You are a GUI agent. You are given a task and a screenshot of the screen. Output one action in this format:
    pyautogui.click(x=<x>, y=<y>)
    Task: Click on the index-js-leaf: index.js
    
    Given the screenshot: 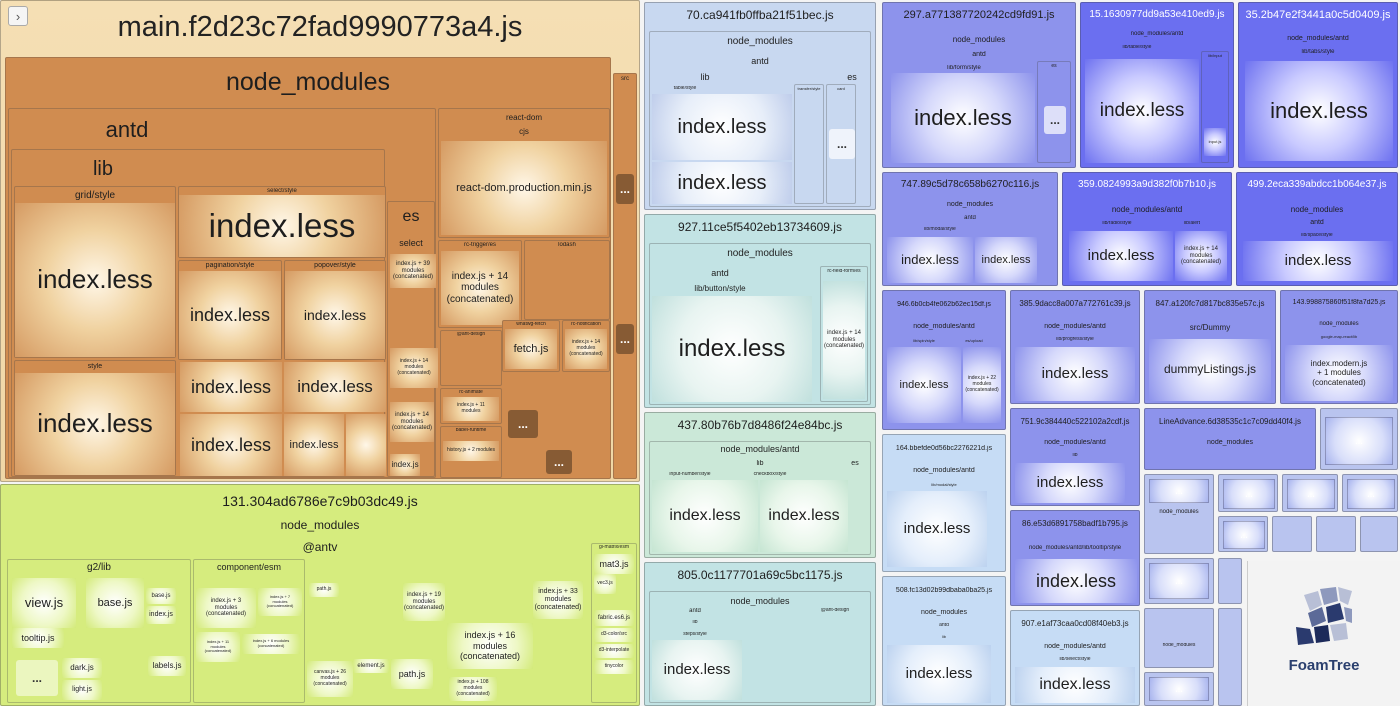 What is the action you would take?
    pyautogui.click(x=405, y=465)
    